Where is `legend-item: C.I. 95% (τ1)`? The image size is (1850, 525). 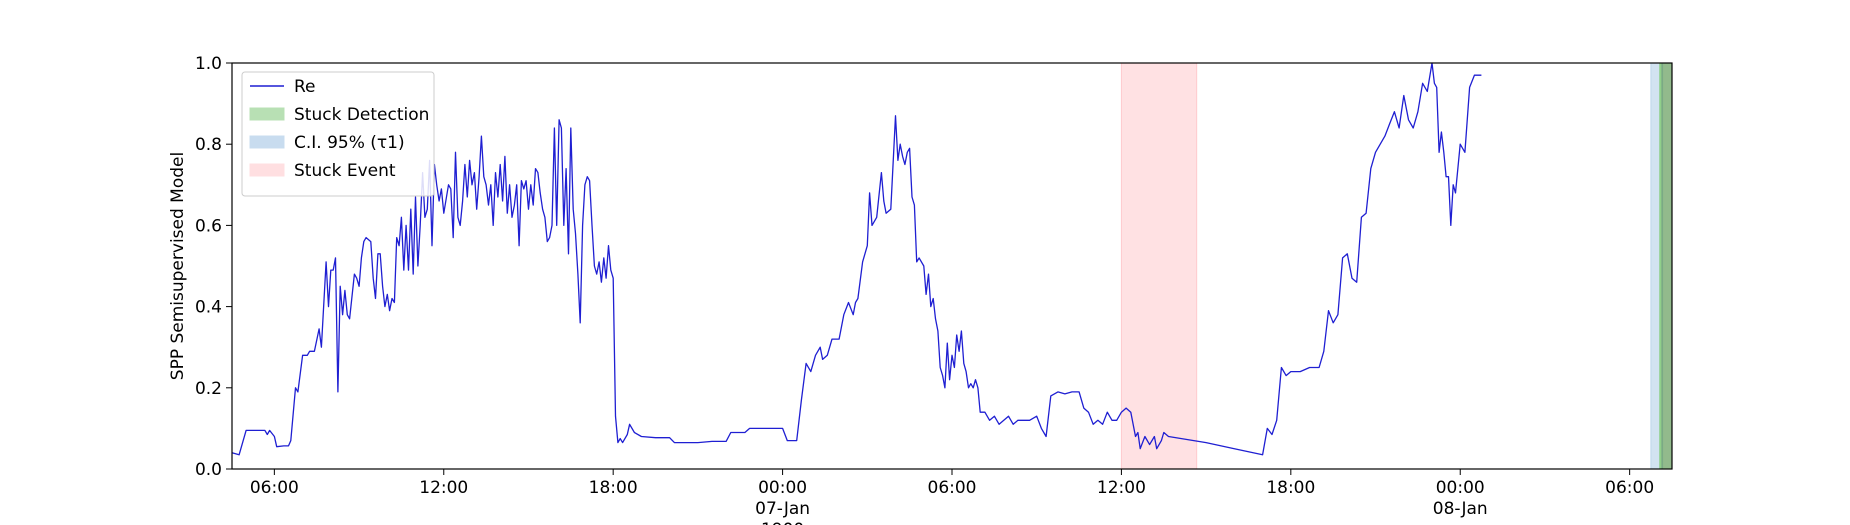 legend-item: C.I. 95% (τ1) is located at coordinates (327, 143).